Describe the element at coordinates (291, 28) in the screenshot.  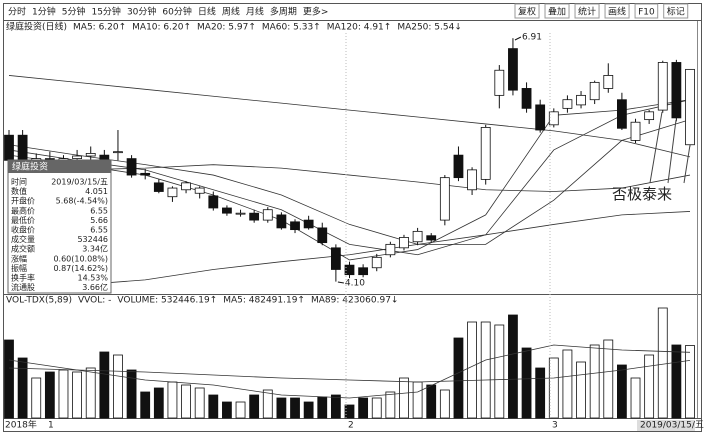
I see `ma-legend: MA60: 5.33↑` at that location.